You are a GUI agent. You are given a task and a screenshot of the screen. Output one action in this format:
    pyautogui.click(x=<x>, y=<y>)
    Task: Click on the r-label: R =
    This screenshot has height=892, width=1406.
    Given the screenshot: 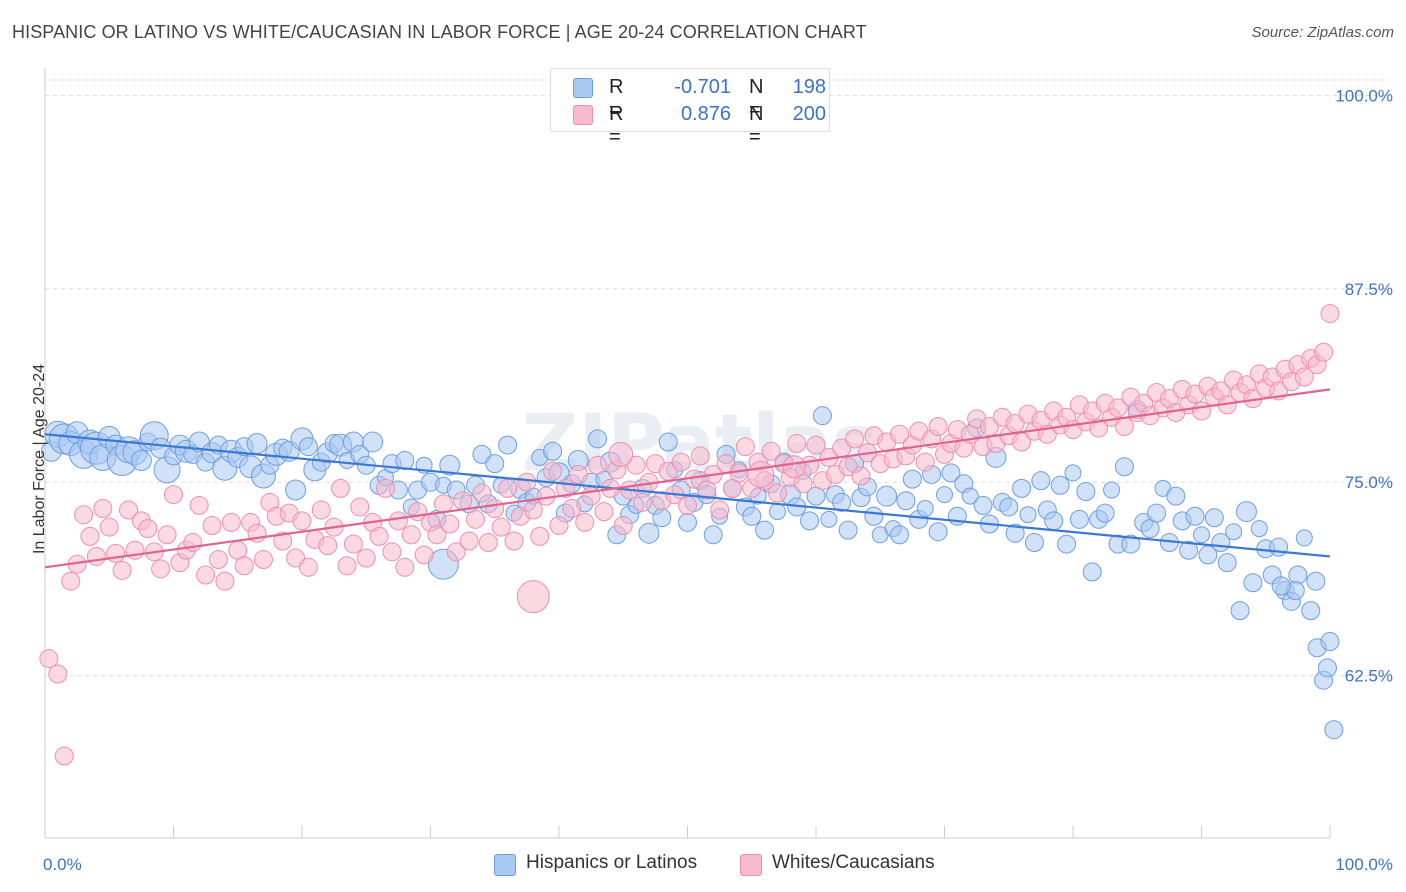 What is the action you would take?
    pyautogui.click(x=616, y=125)
    